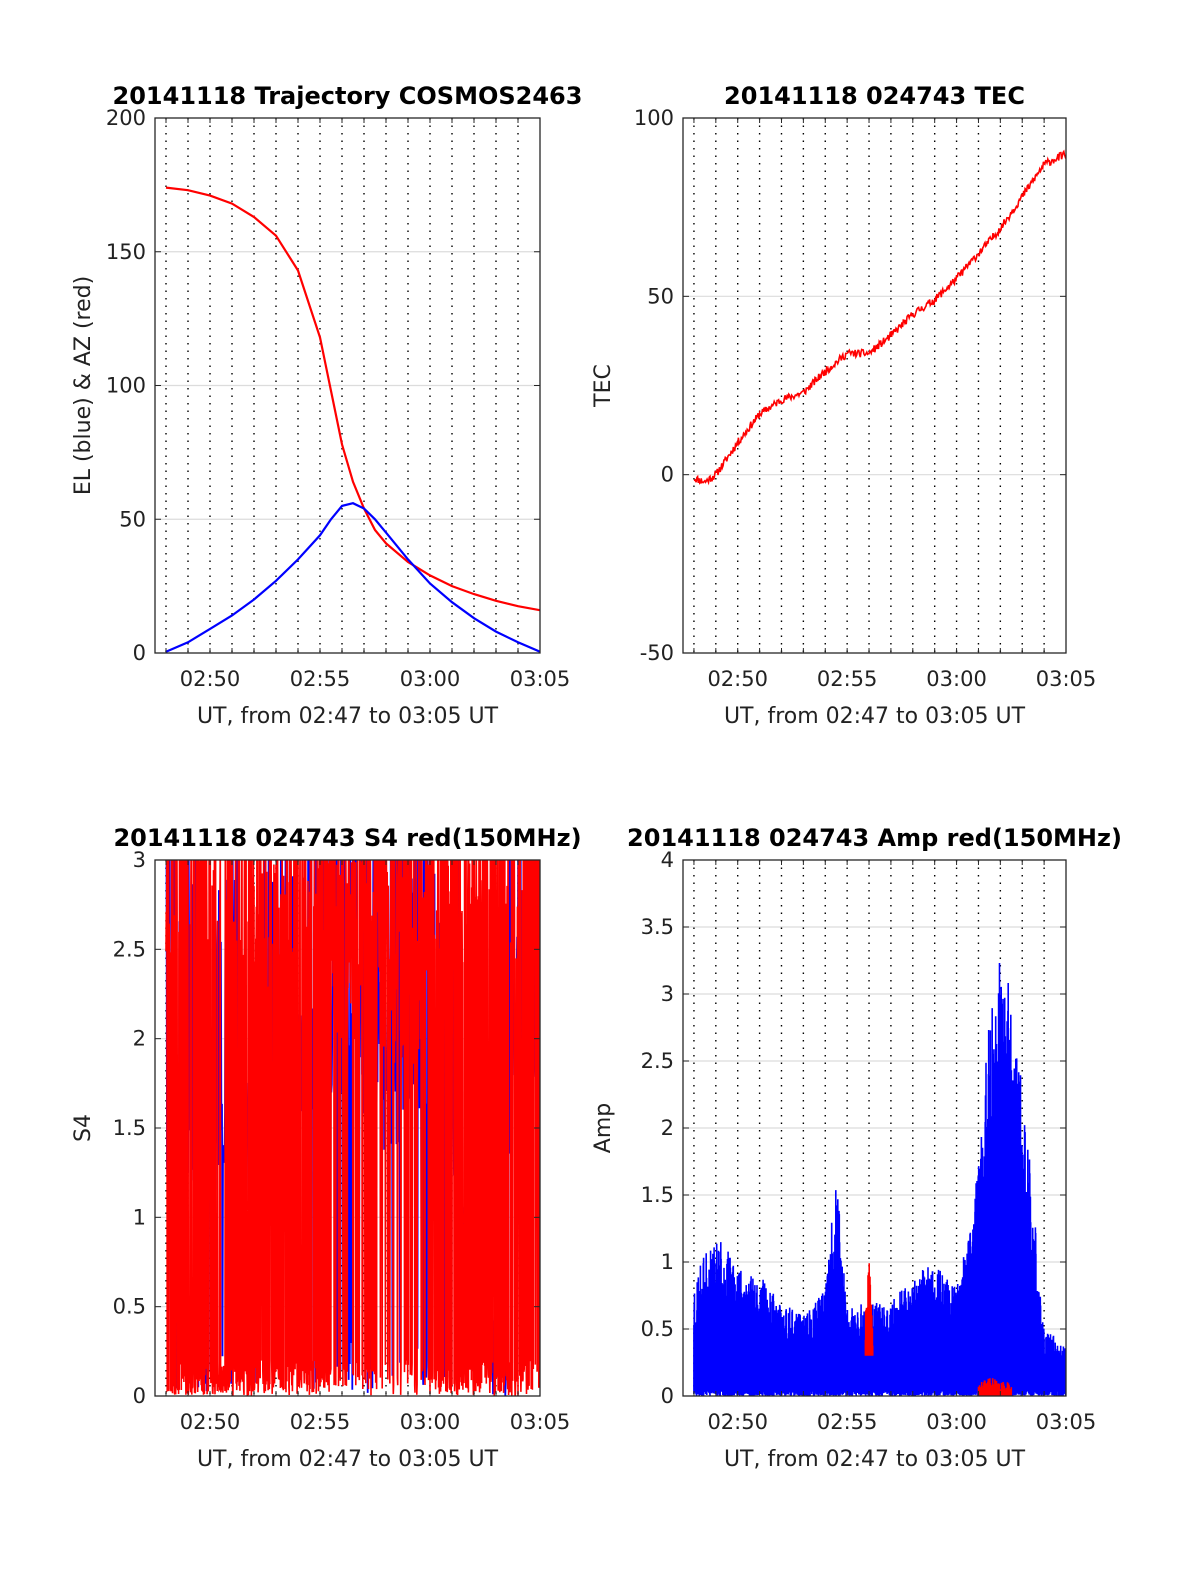 This screenshot has width=1200, height=1575. I want to click on y-tick-label: -50, so click(657, 653).